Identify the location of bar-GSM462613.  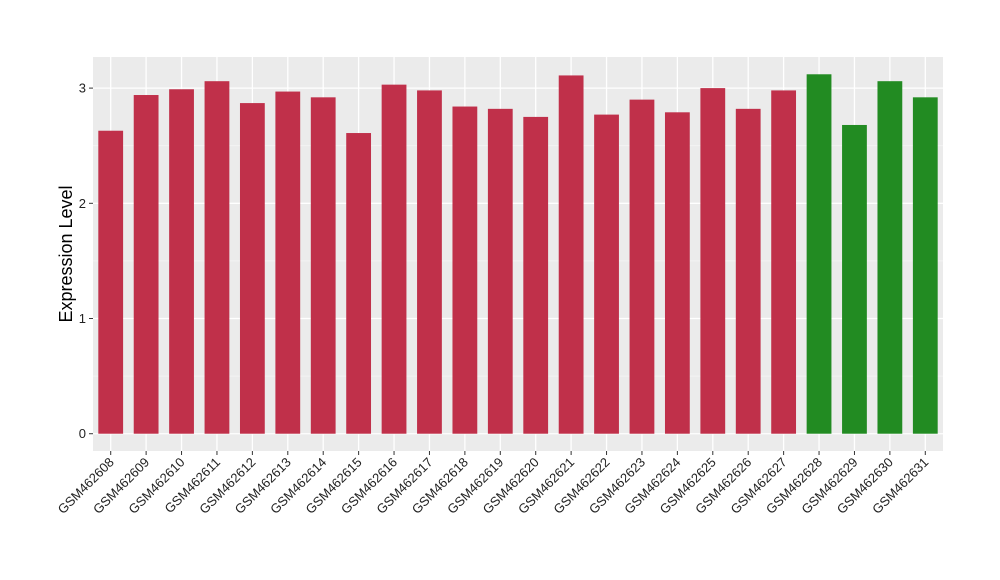
(288, 262).